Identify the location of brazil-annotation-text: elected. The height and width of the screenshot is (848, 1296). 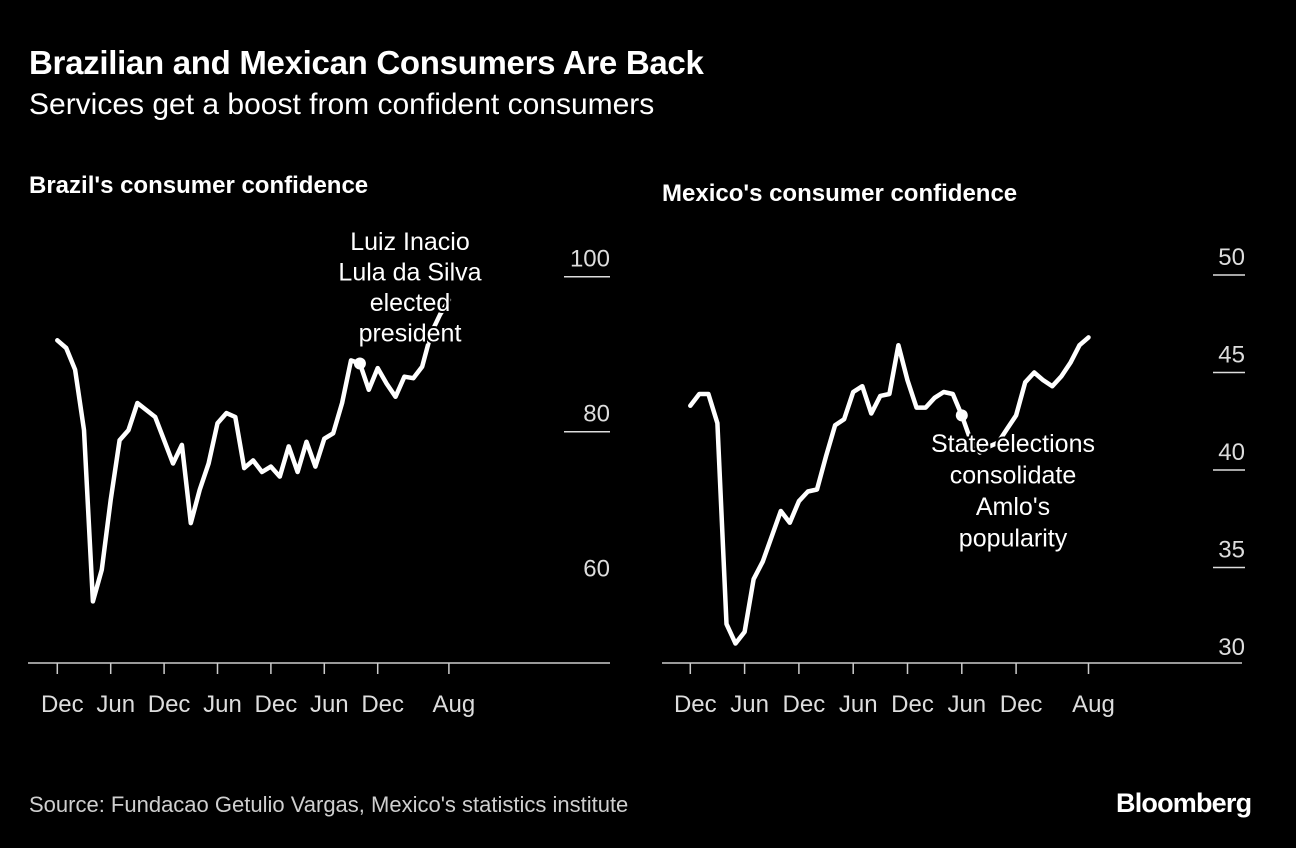
(410, 303).